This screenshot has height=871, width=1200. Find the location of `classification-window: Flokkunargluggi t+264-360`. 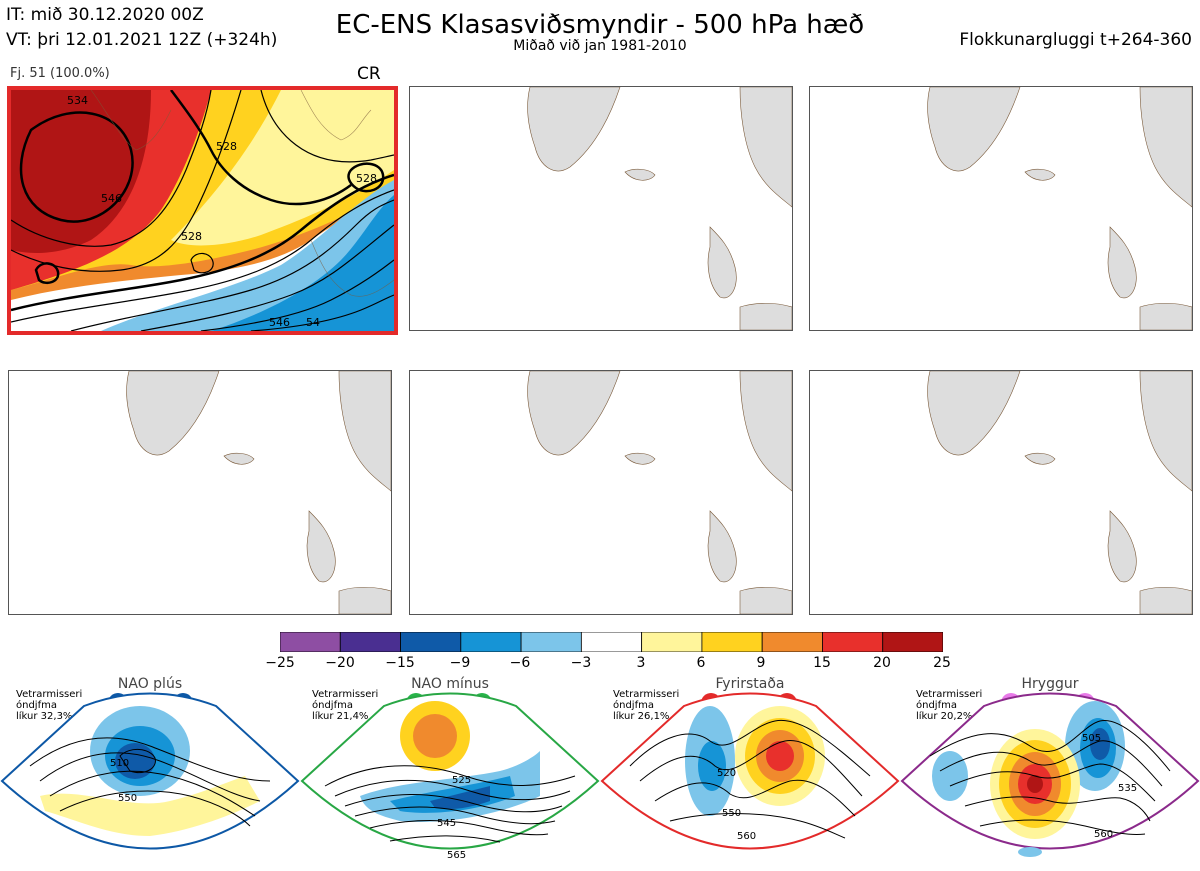

classification-window: Flokkunargluggi t+264-360 is located at coordinates (1075, 40).